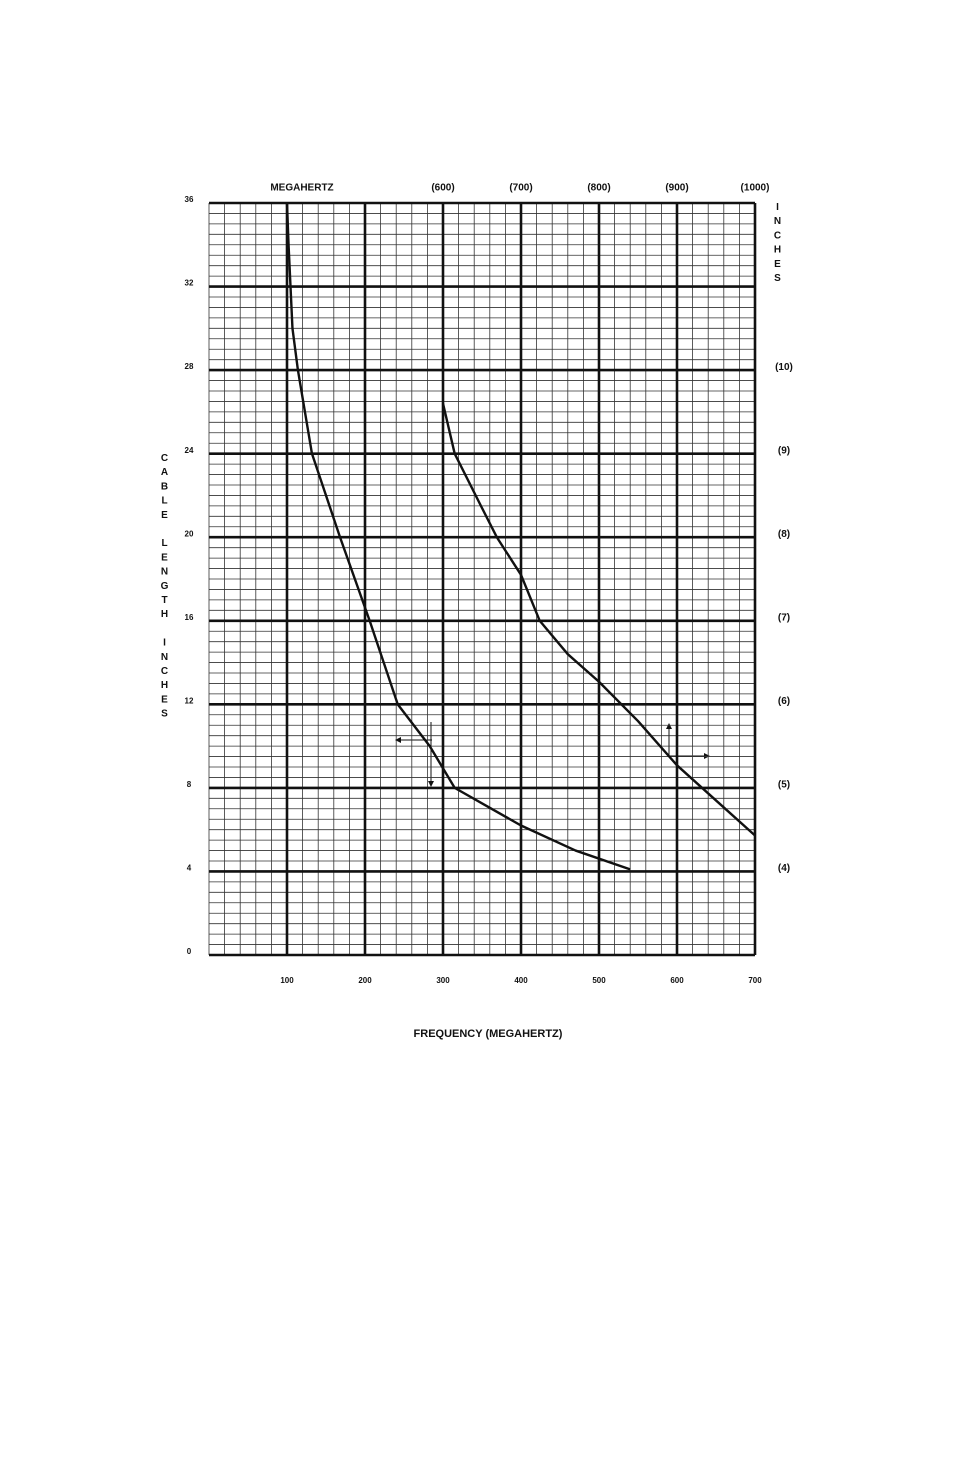 The width and height of the screenshot is (954, 1474). I want to click on y-tick-label: 12, so click(189, 700).